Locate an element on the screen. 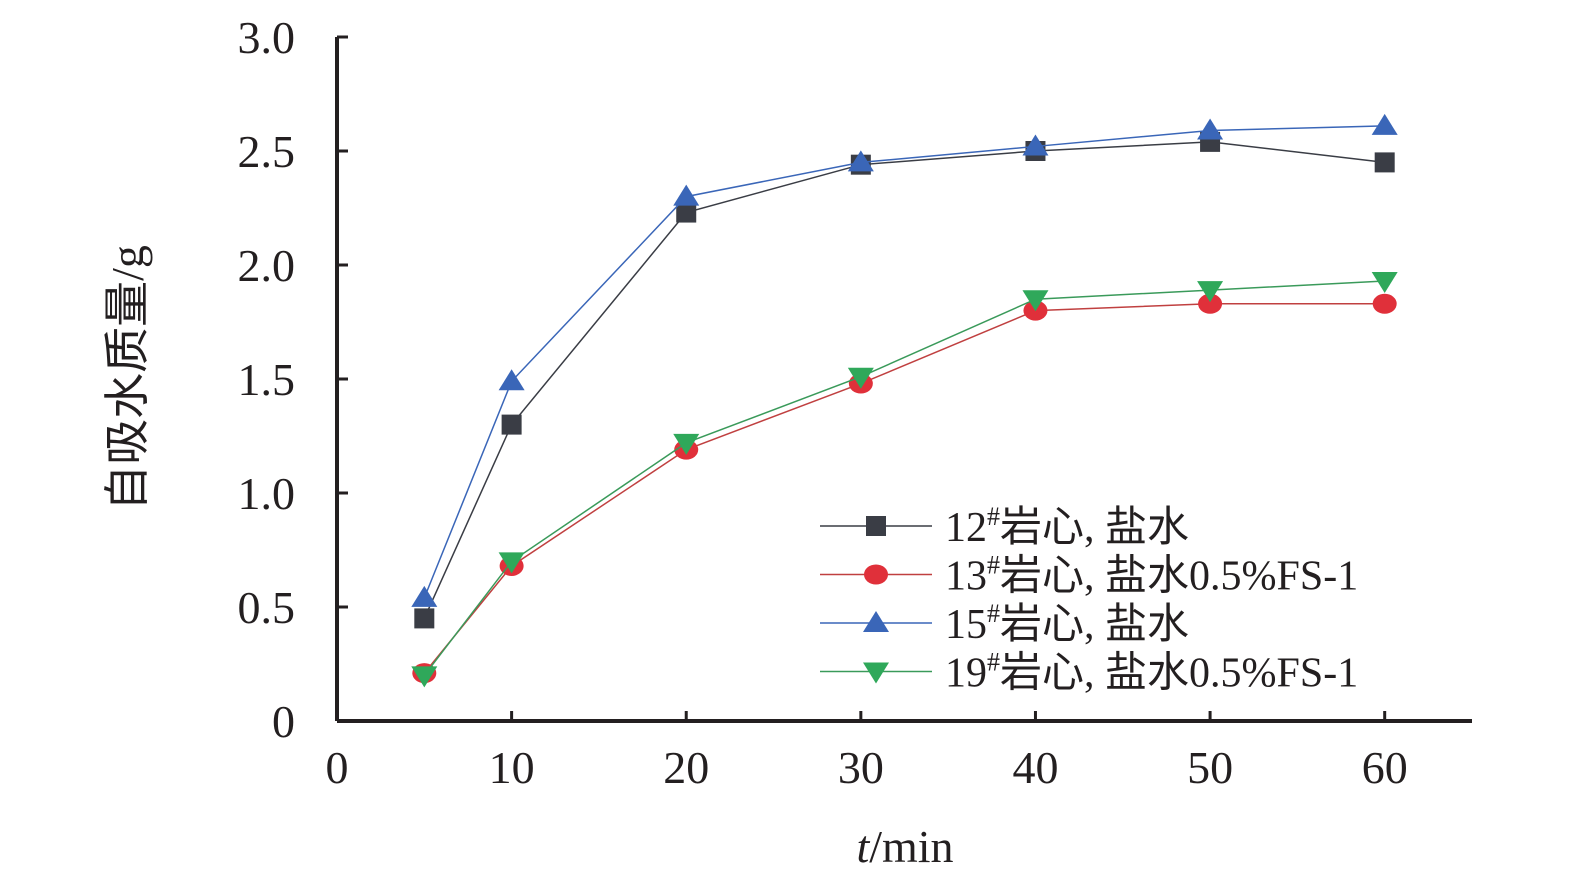  legend-label-number: 15 is located at coordinates (966, 625).